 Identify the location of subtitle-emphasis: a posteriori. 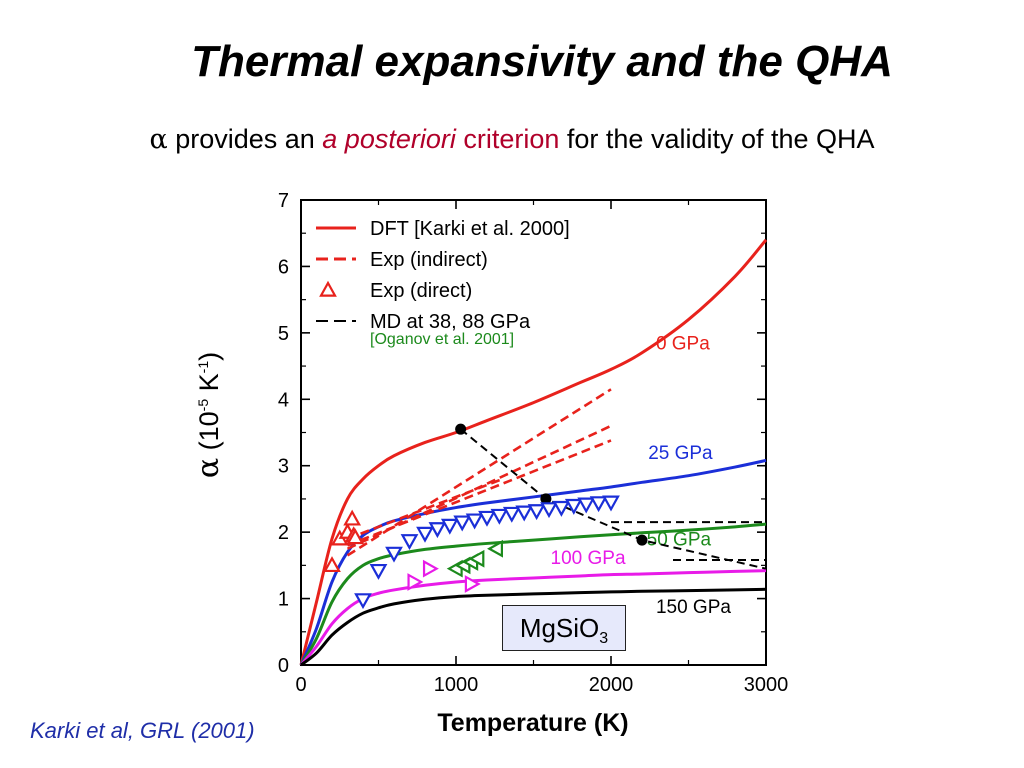
(389, 139).